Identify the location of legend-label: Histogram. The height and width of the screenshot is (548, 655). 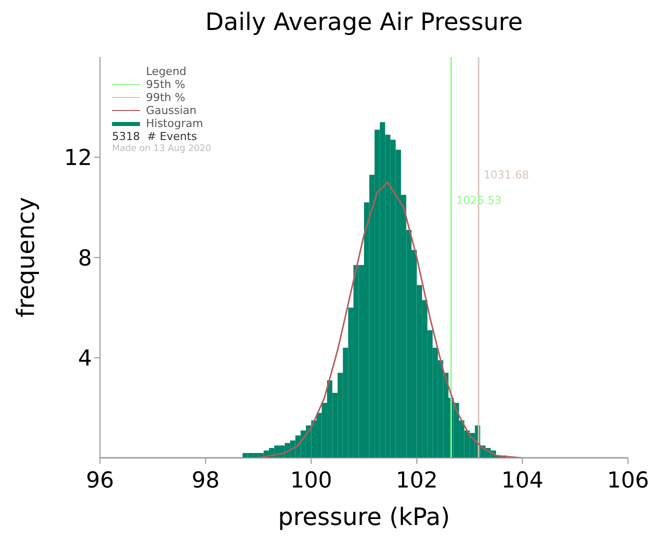
(175, 123).